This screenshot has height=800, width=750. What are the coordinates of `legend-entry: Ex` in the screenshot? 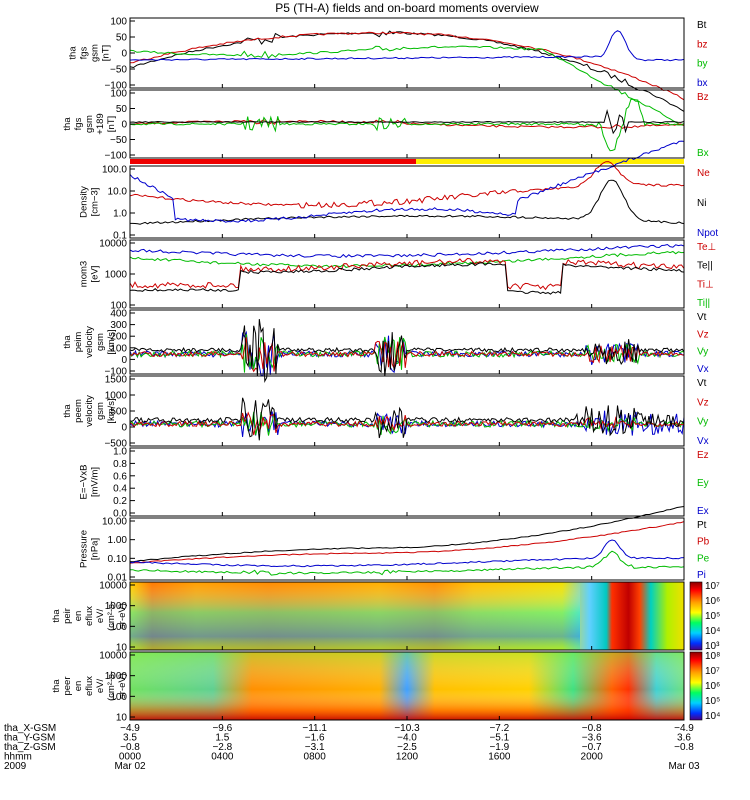 It's located at (703, 511).